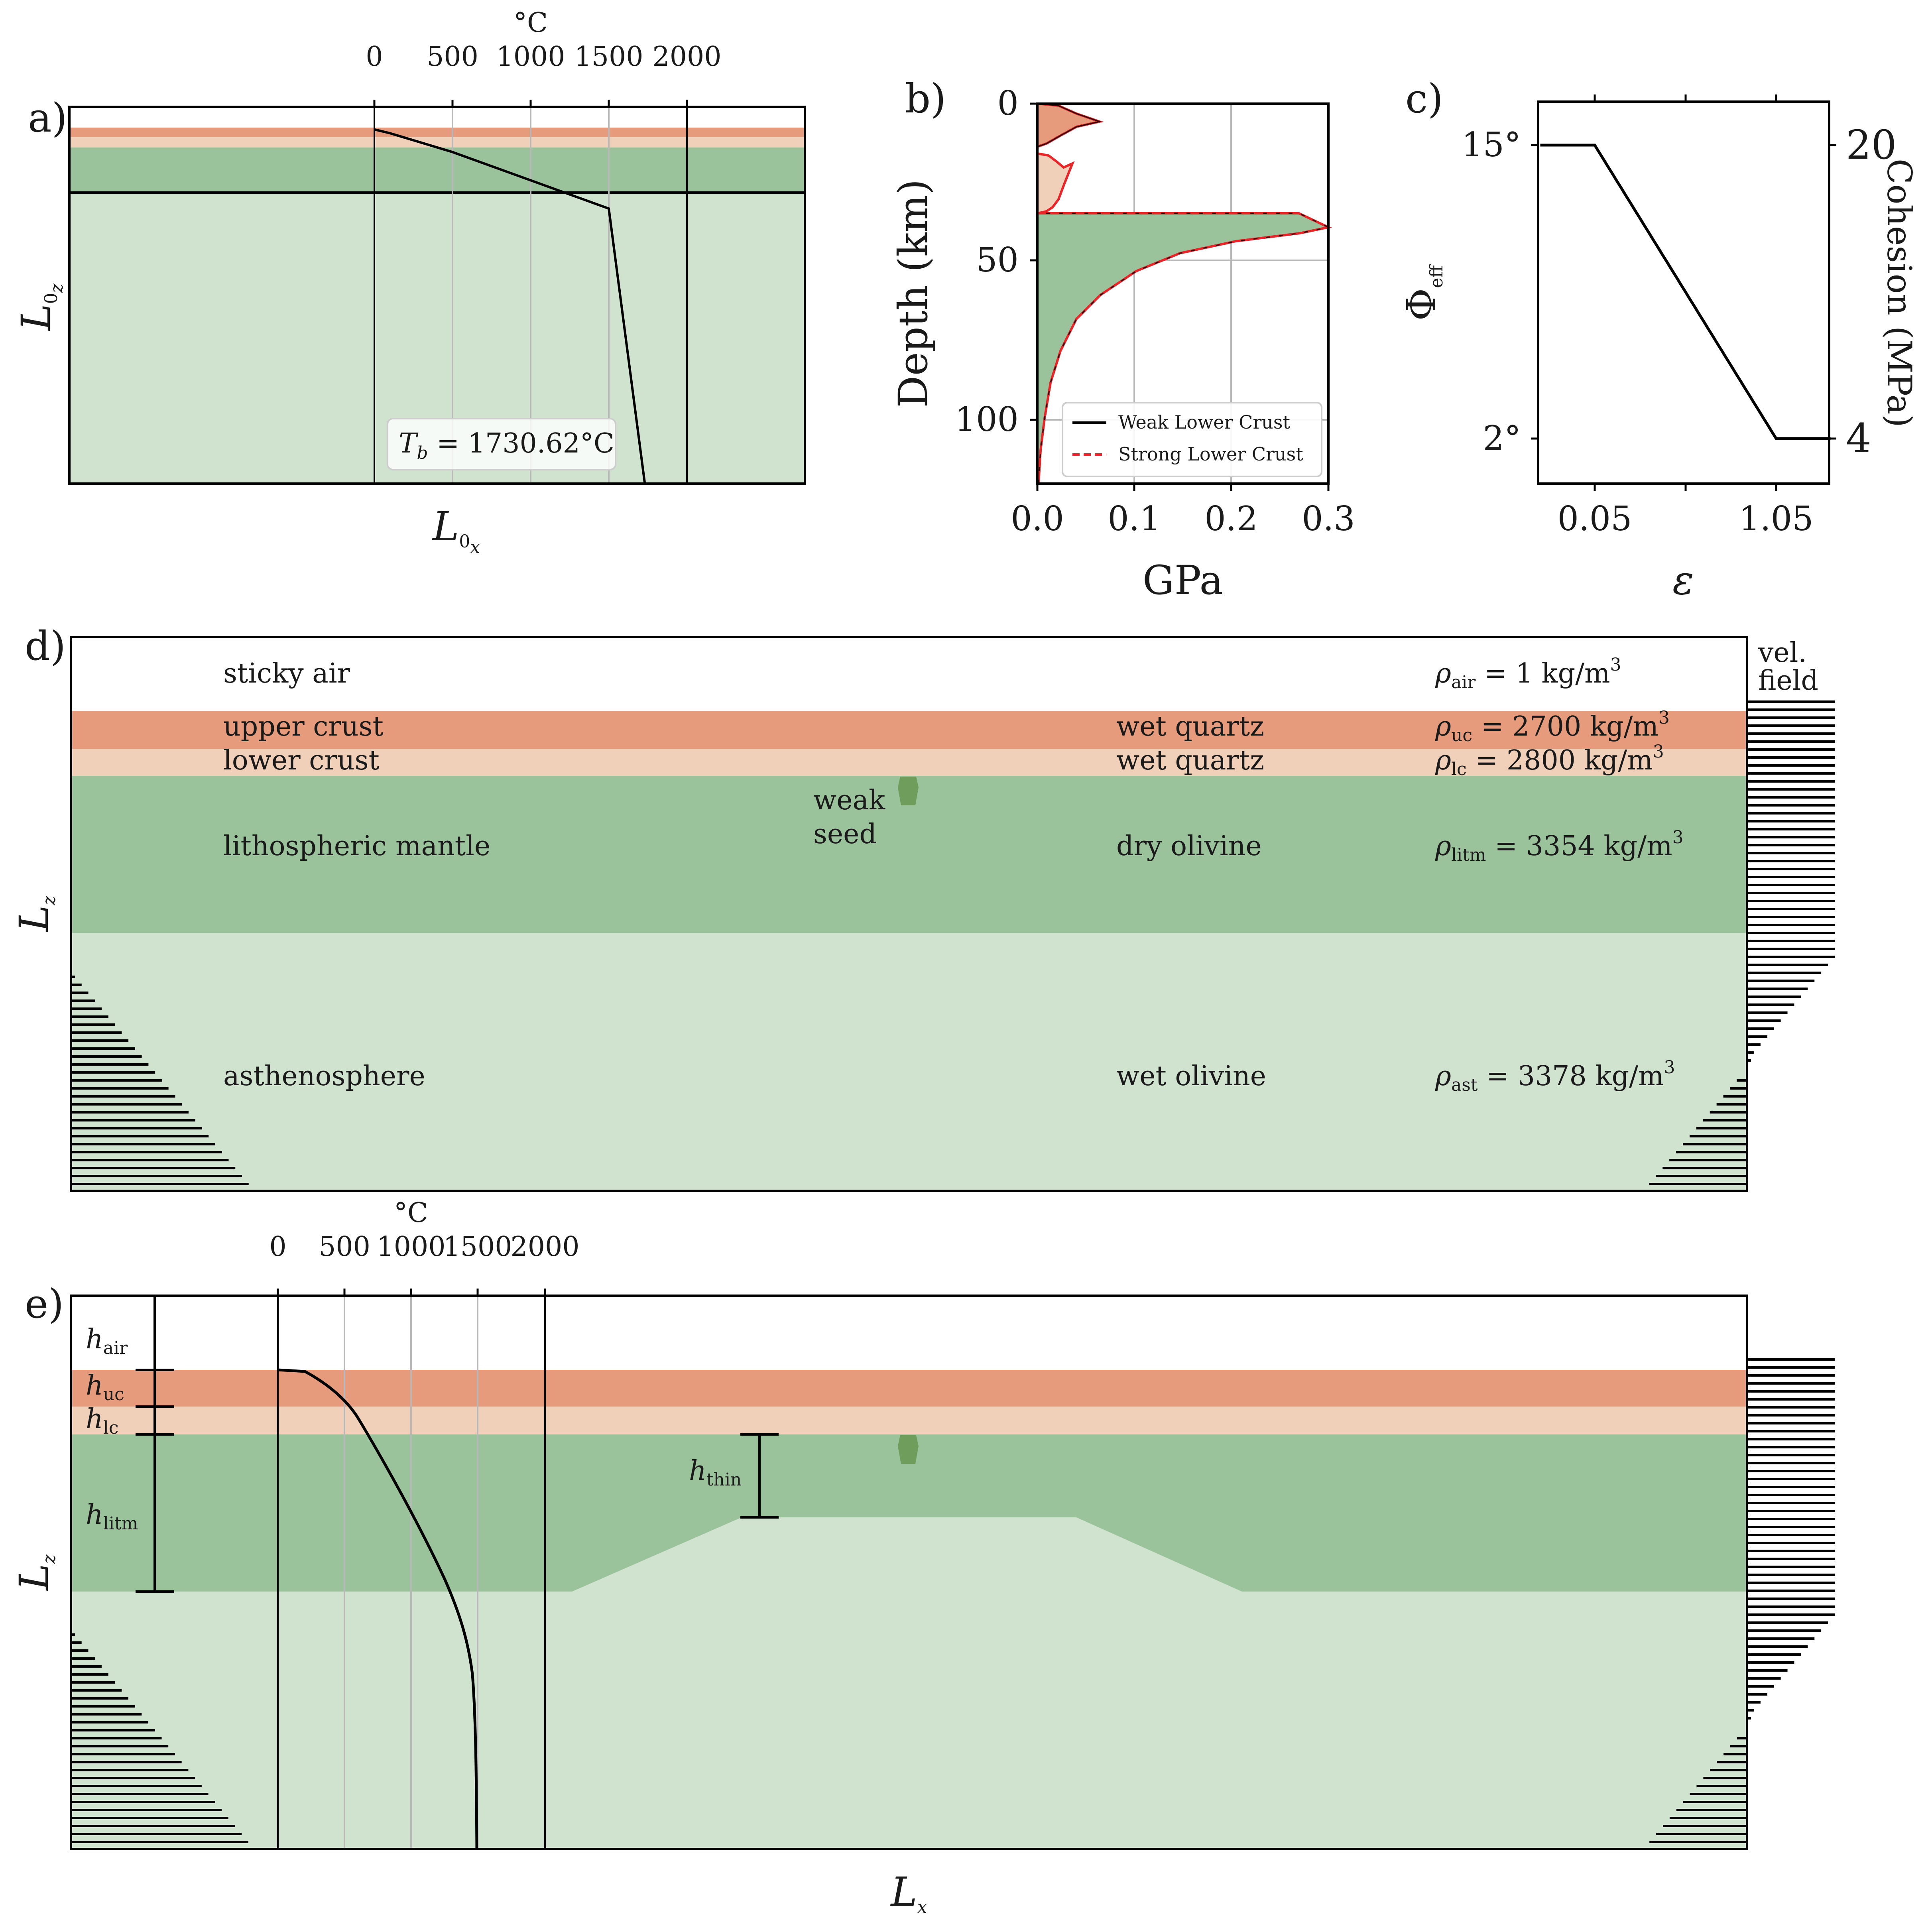  Describe the element at coordinates (356, 846) in the screenshot. I see `panel-d-layer-name-litm: lithospheric mantle` at that location.